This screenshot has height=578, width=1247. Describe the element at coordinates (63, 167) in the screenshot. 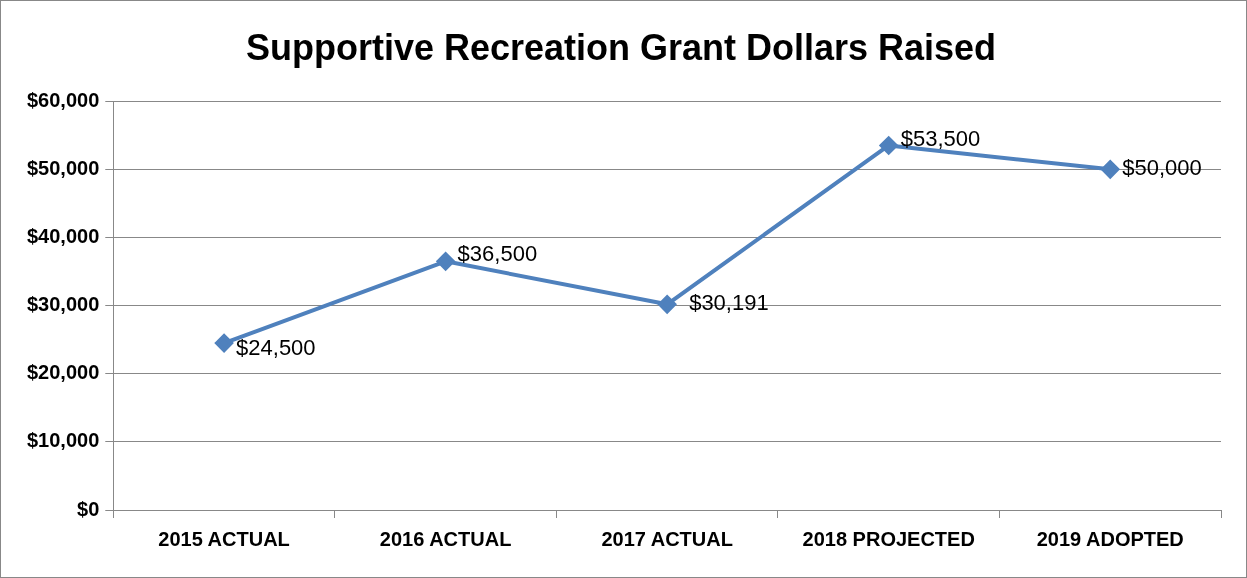

I see `y-tick-label: $50,000` at that location.